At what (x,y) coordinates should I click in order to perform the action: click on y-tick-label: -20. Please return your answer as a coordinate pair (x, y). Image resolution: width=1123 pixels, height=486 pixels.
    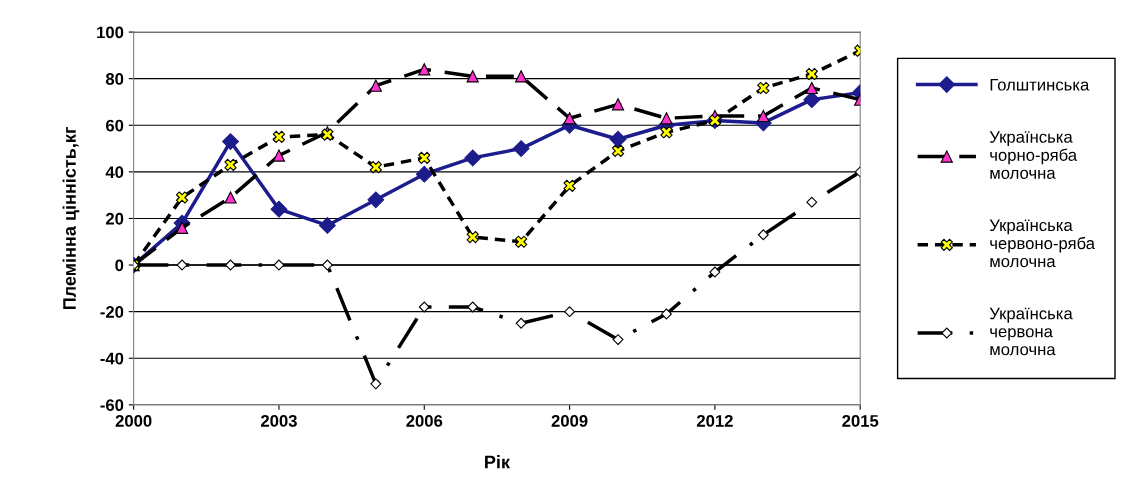
    Looking at the image, I should click on (112, 312).